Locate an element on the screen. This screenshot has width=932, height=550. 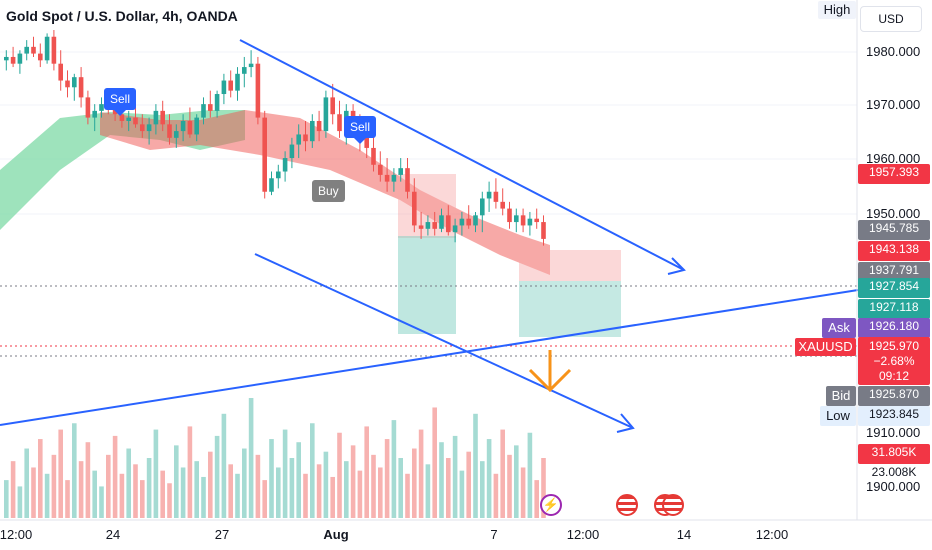
buy-signal: Buy is located at coordinates (328, 191).